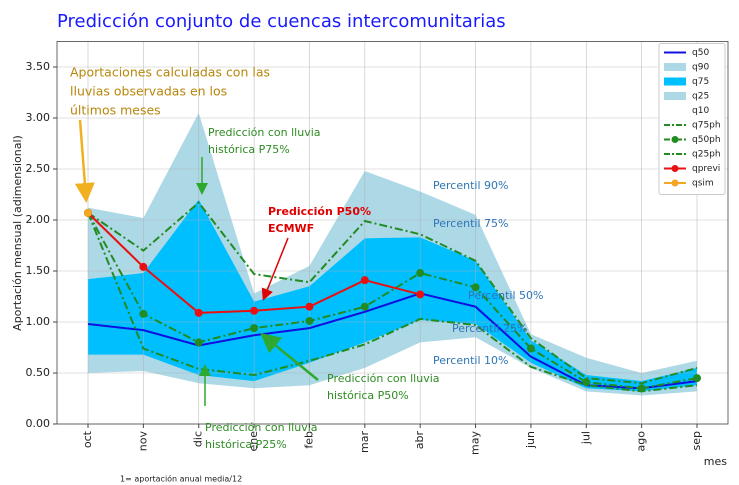  Describe the element at coordinates (470, 360) in the screenshot. I see `percentile-label: Percentil 10%` at that location.